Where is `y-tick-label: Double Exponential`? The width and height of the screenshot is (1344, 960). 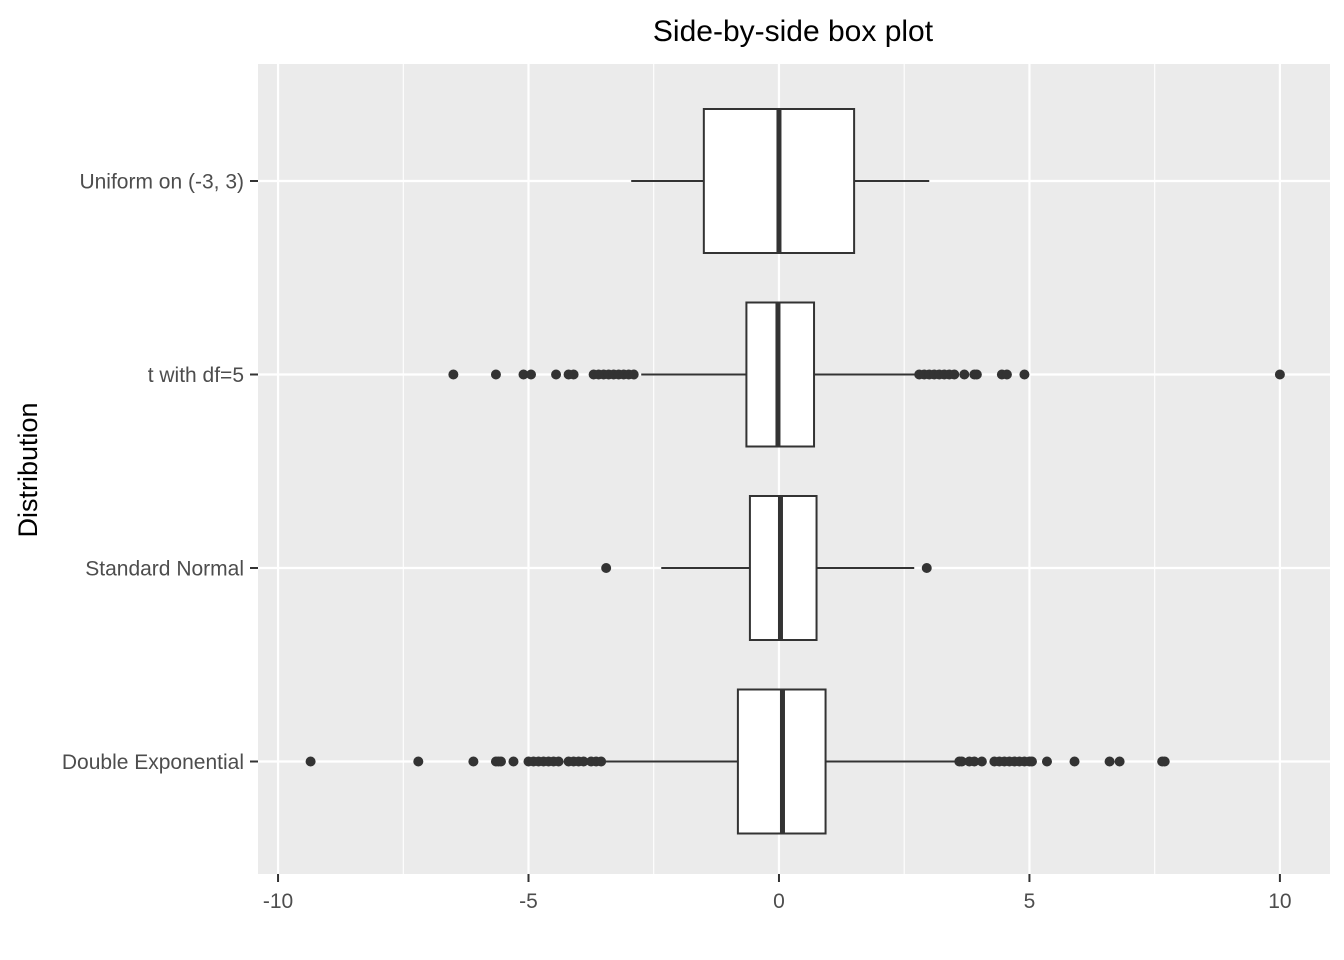
y-tick-label: Double Exponential is located at coordinates (153, 762).